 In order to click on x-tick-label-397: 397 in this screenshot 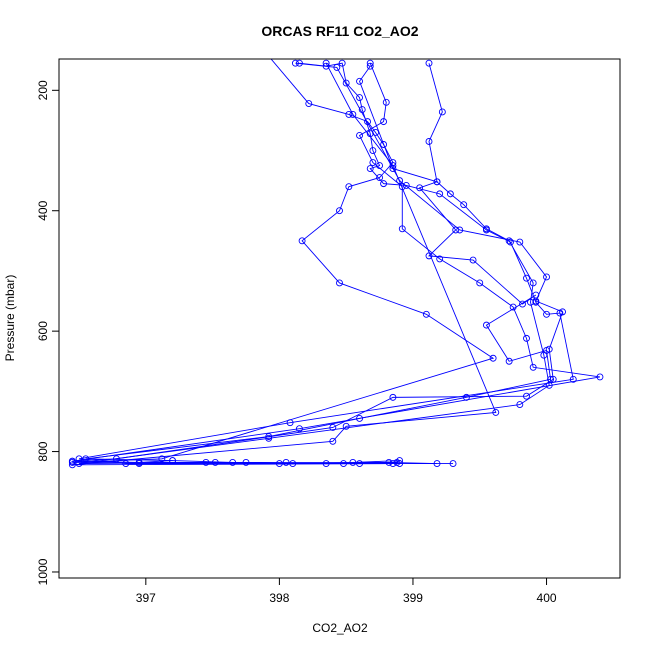, I will do `click(146, 598)`.